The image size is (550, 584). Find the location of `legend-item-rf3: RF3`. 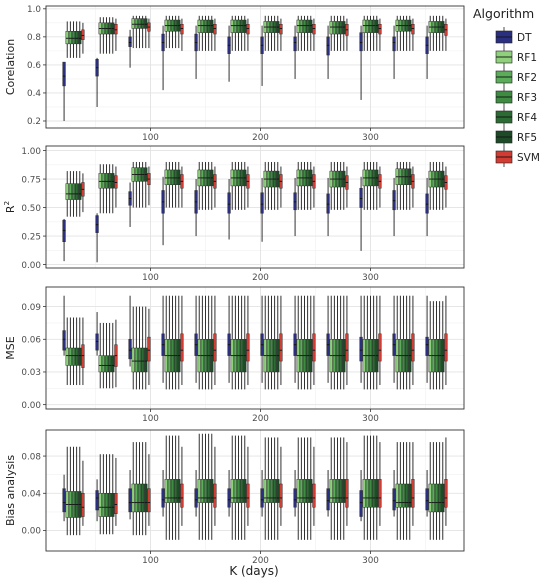

legend-item-rf3: RF3 is located at coordinates (516, 97).